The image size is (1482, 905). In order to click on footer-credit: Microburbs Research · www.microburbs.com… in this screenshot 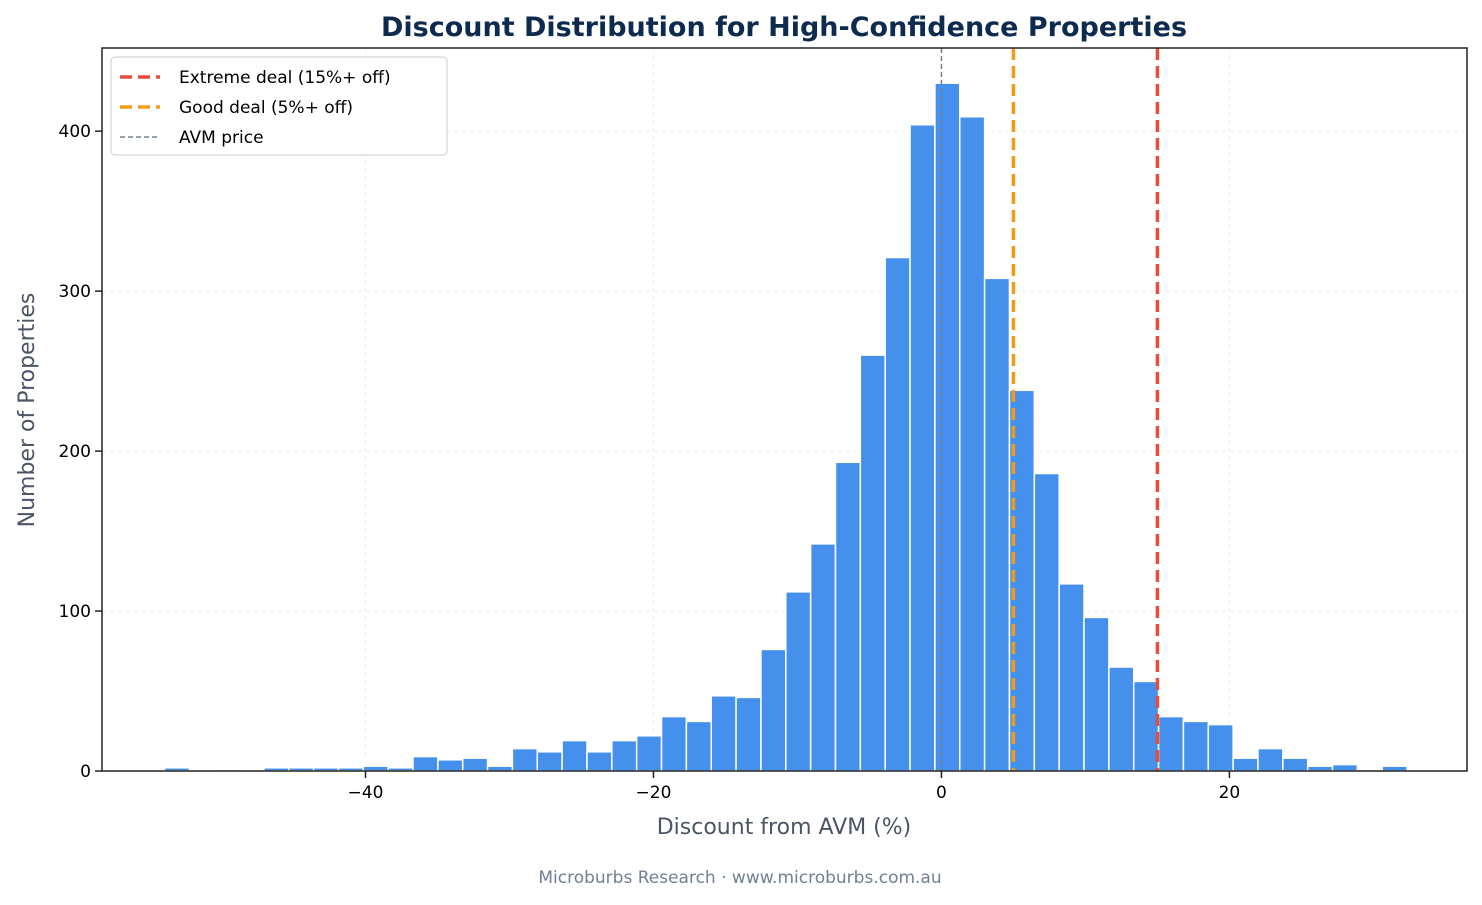, I will do `click(739, 878)`.